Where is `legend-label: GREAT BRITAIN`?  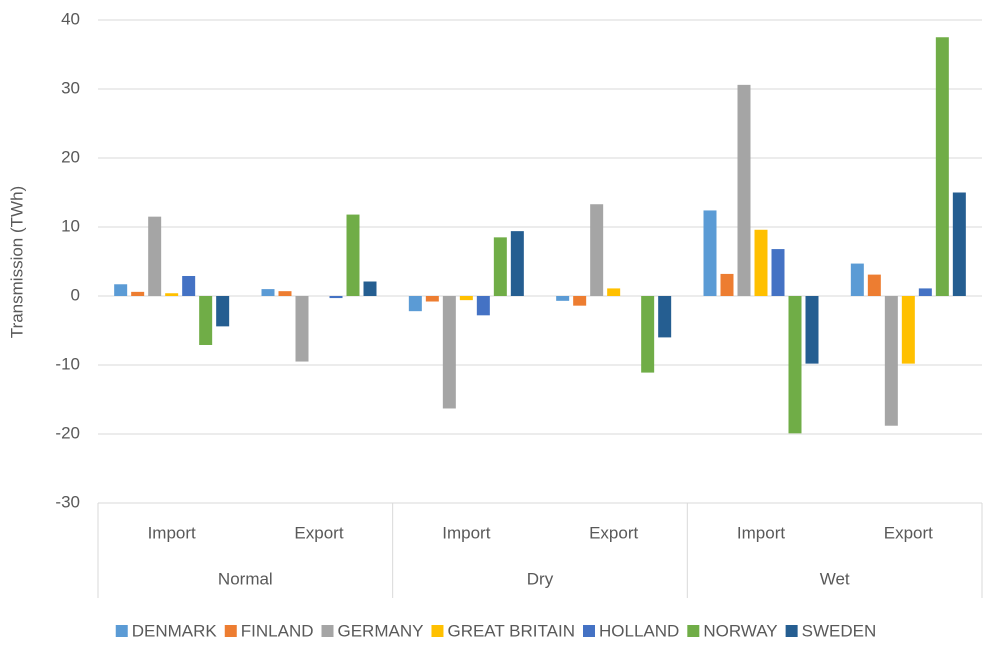
legend-label: GREAT BRITAIN is located at coordinates (511, 630).